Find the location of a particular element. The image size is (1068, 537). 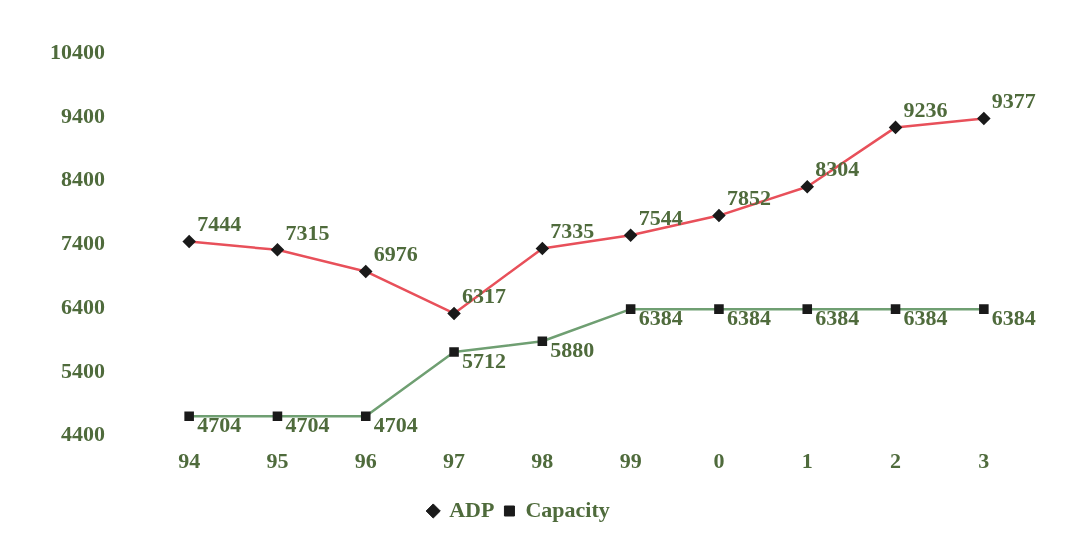

data-label: 9236 is located at coordinates (925, 110).